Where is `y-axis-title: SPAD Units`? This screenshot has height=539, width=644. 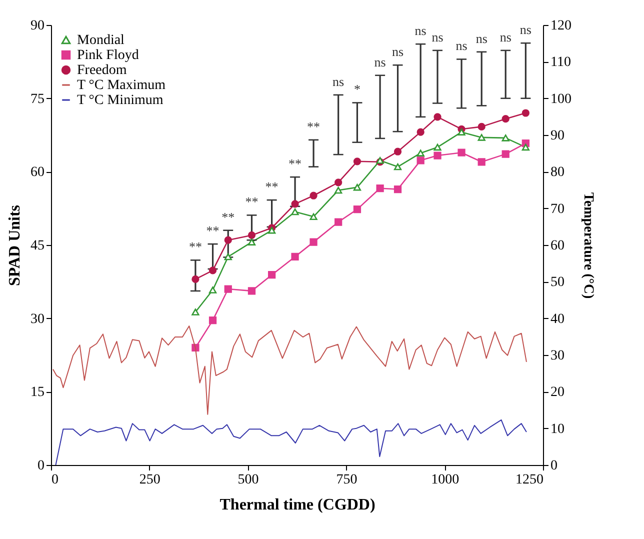
y-axis-title: SPAD Units is located at coordinates (15, 245).